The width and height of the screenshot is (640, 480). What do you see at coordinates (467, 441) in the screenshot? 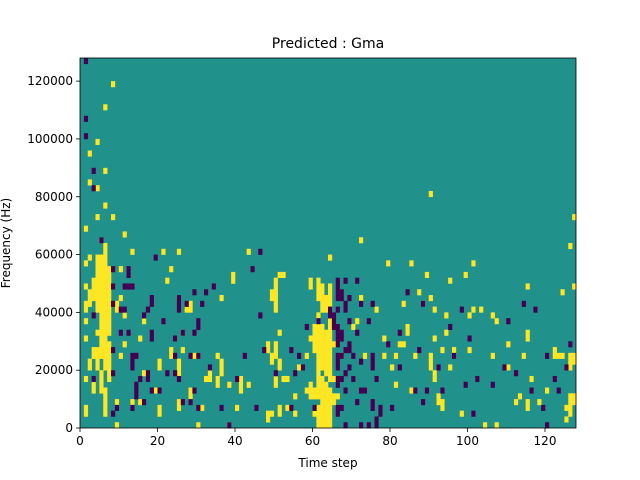
I see `x-tick-label: 100` at bounding box center [467, 441].